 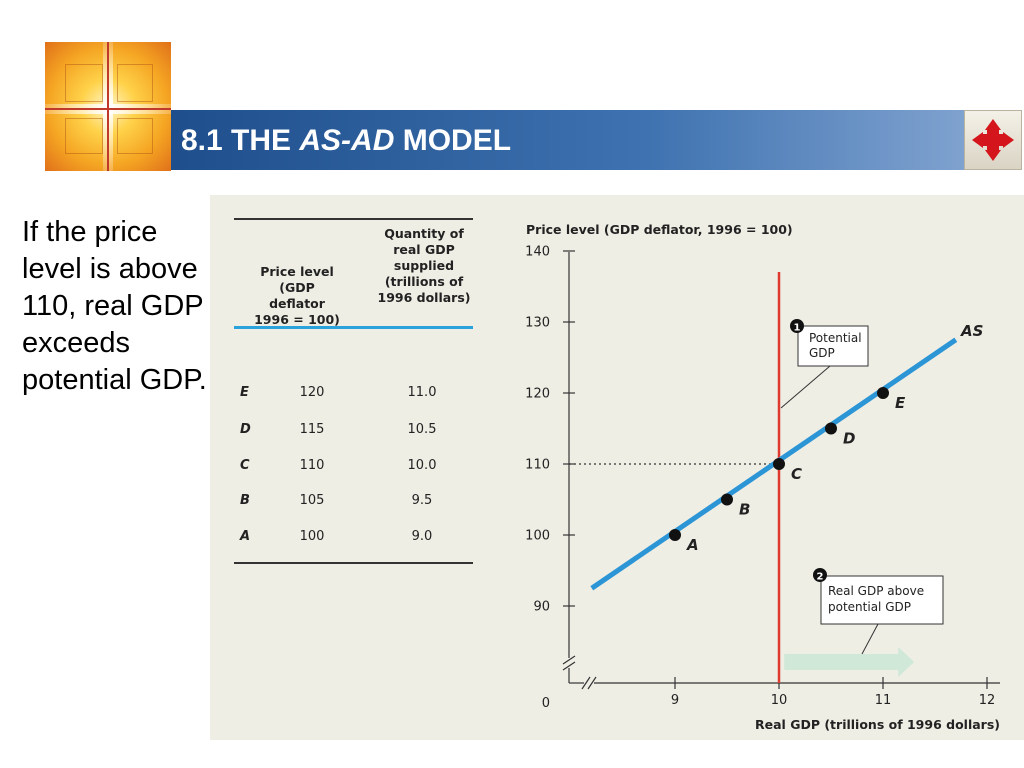 What do you see at coordinates (422, 500) in the screenshot?
I see `table-cell-quantity: 9.5` at bounding box center [422, 500].